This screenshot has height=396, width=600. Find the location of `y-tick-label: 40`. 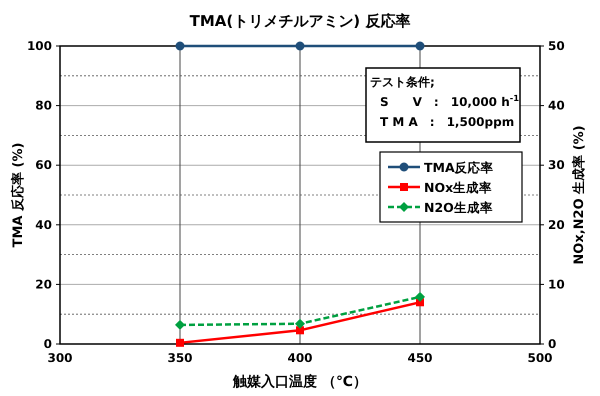

y-tick-label: 40 is located at coordinates (43, 225).